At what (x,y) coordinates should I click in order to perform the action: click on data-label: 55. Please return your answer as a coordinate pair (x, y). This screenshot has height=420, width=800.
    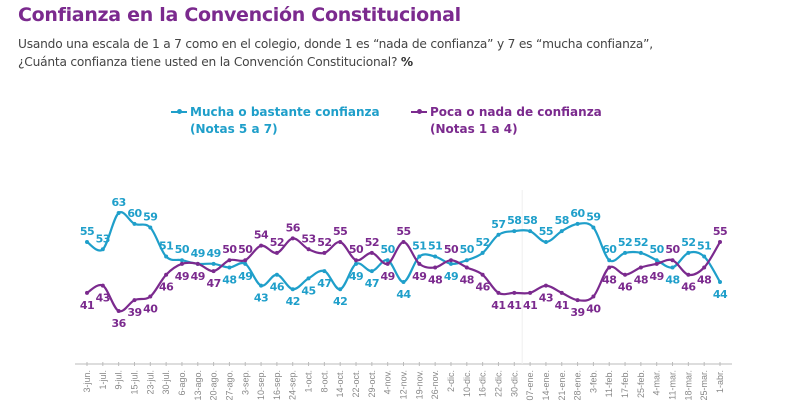
    Looking at the image, I should click on (720, 231).